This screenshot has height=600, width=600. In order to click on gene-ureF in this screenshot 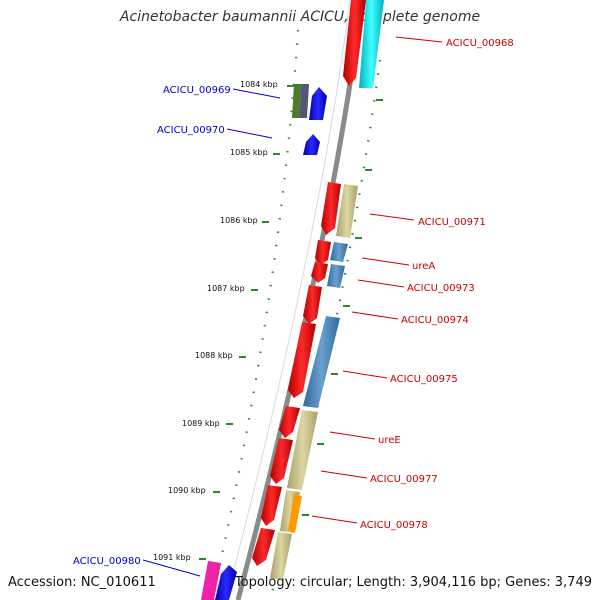, I will do `click(281, 461)`.